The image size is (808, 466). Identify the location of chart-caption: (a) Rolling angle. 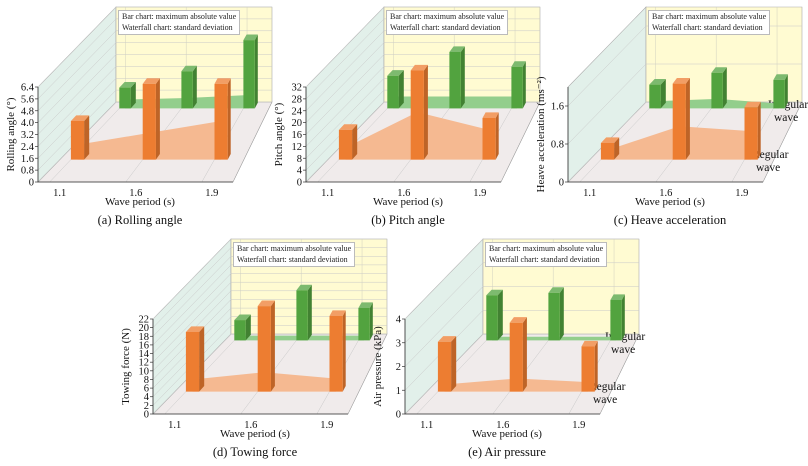
(140, 220).